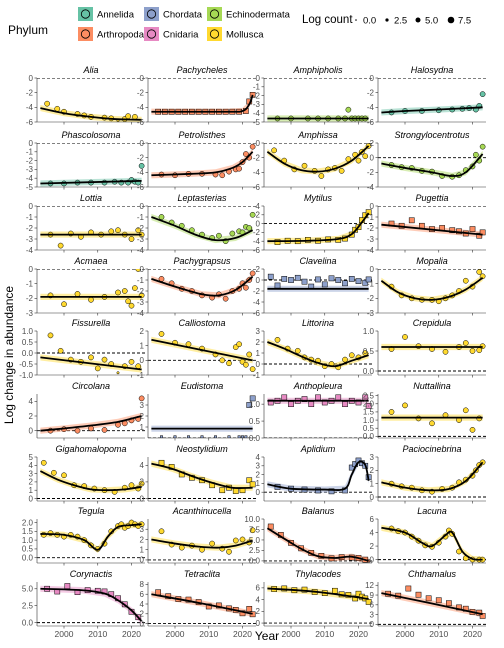 Image resolution: width=504 pixels, height=648 pixels. I want to click on panel-lacuna: Lacuna 6 4 2 0, so click(428, 536).